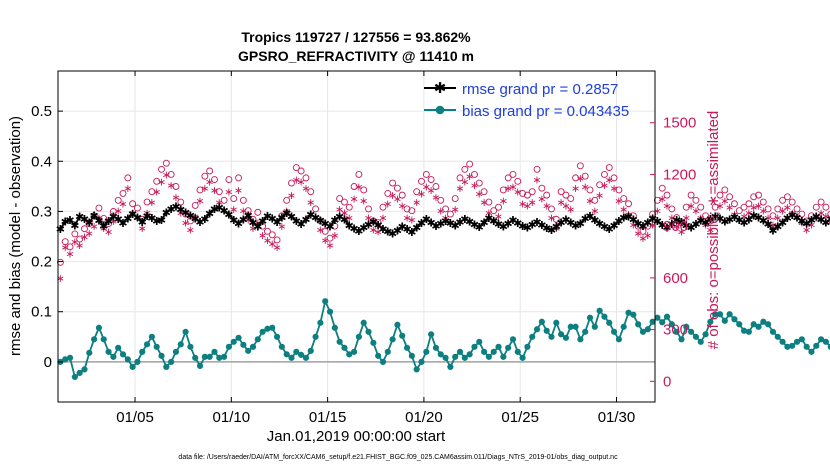  I want to click on y-left-tick-label: 0, so click(48, 362).